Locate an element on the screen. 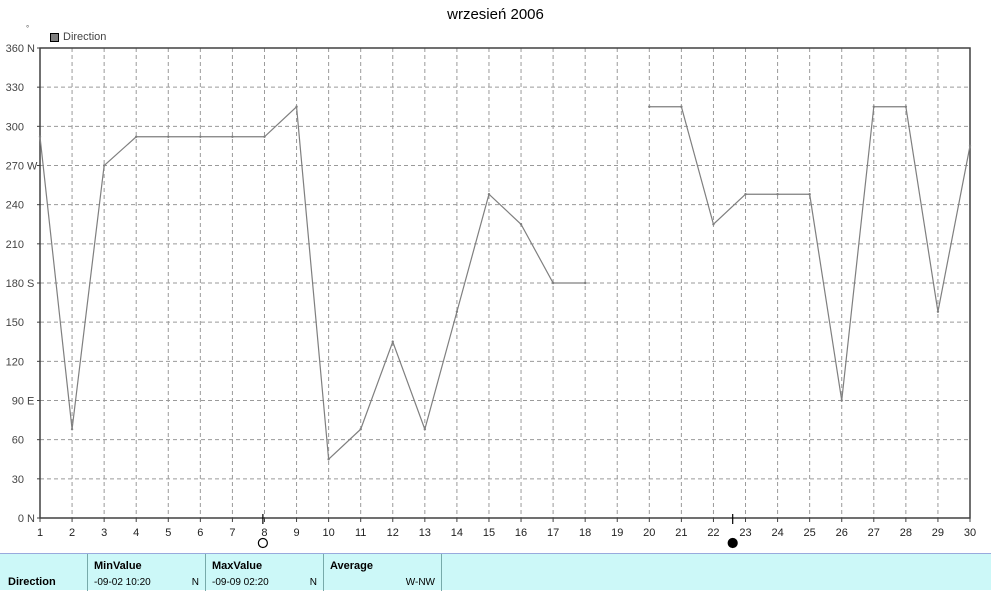 The height and width of the screenshot is (591, 991). y-tick-label: 180 is located at coordinates (15, 284).